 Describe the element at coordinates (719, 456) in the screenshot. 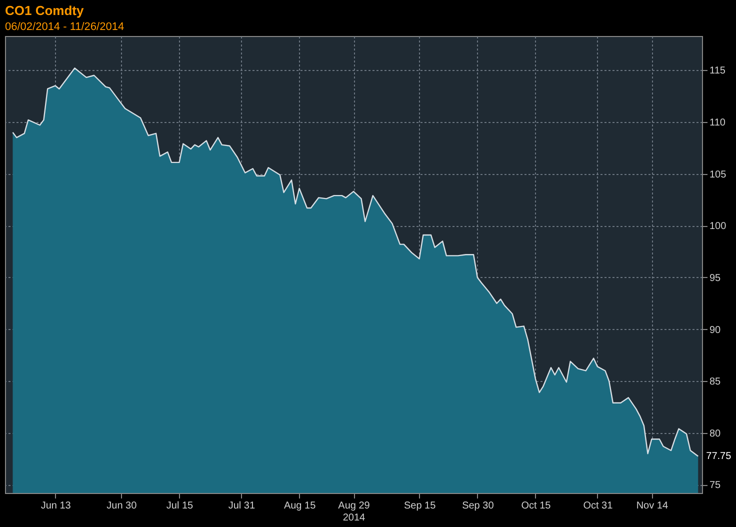

I see `data-label: 77.75` at that location.